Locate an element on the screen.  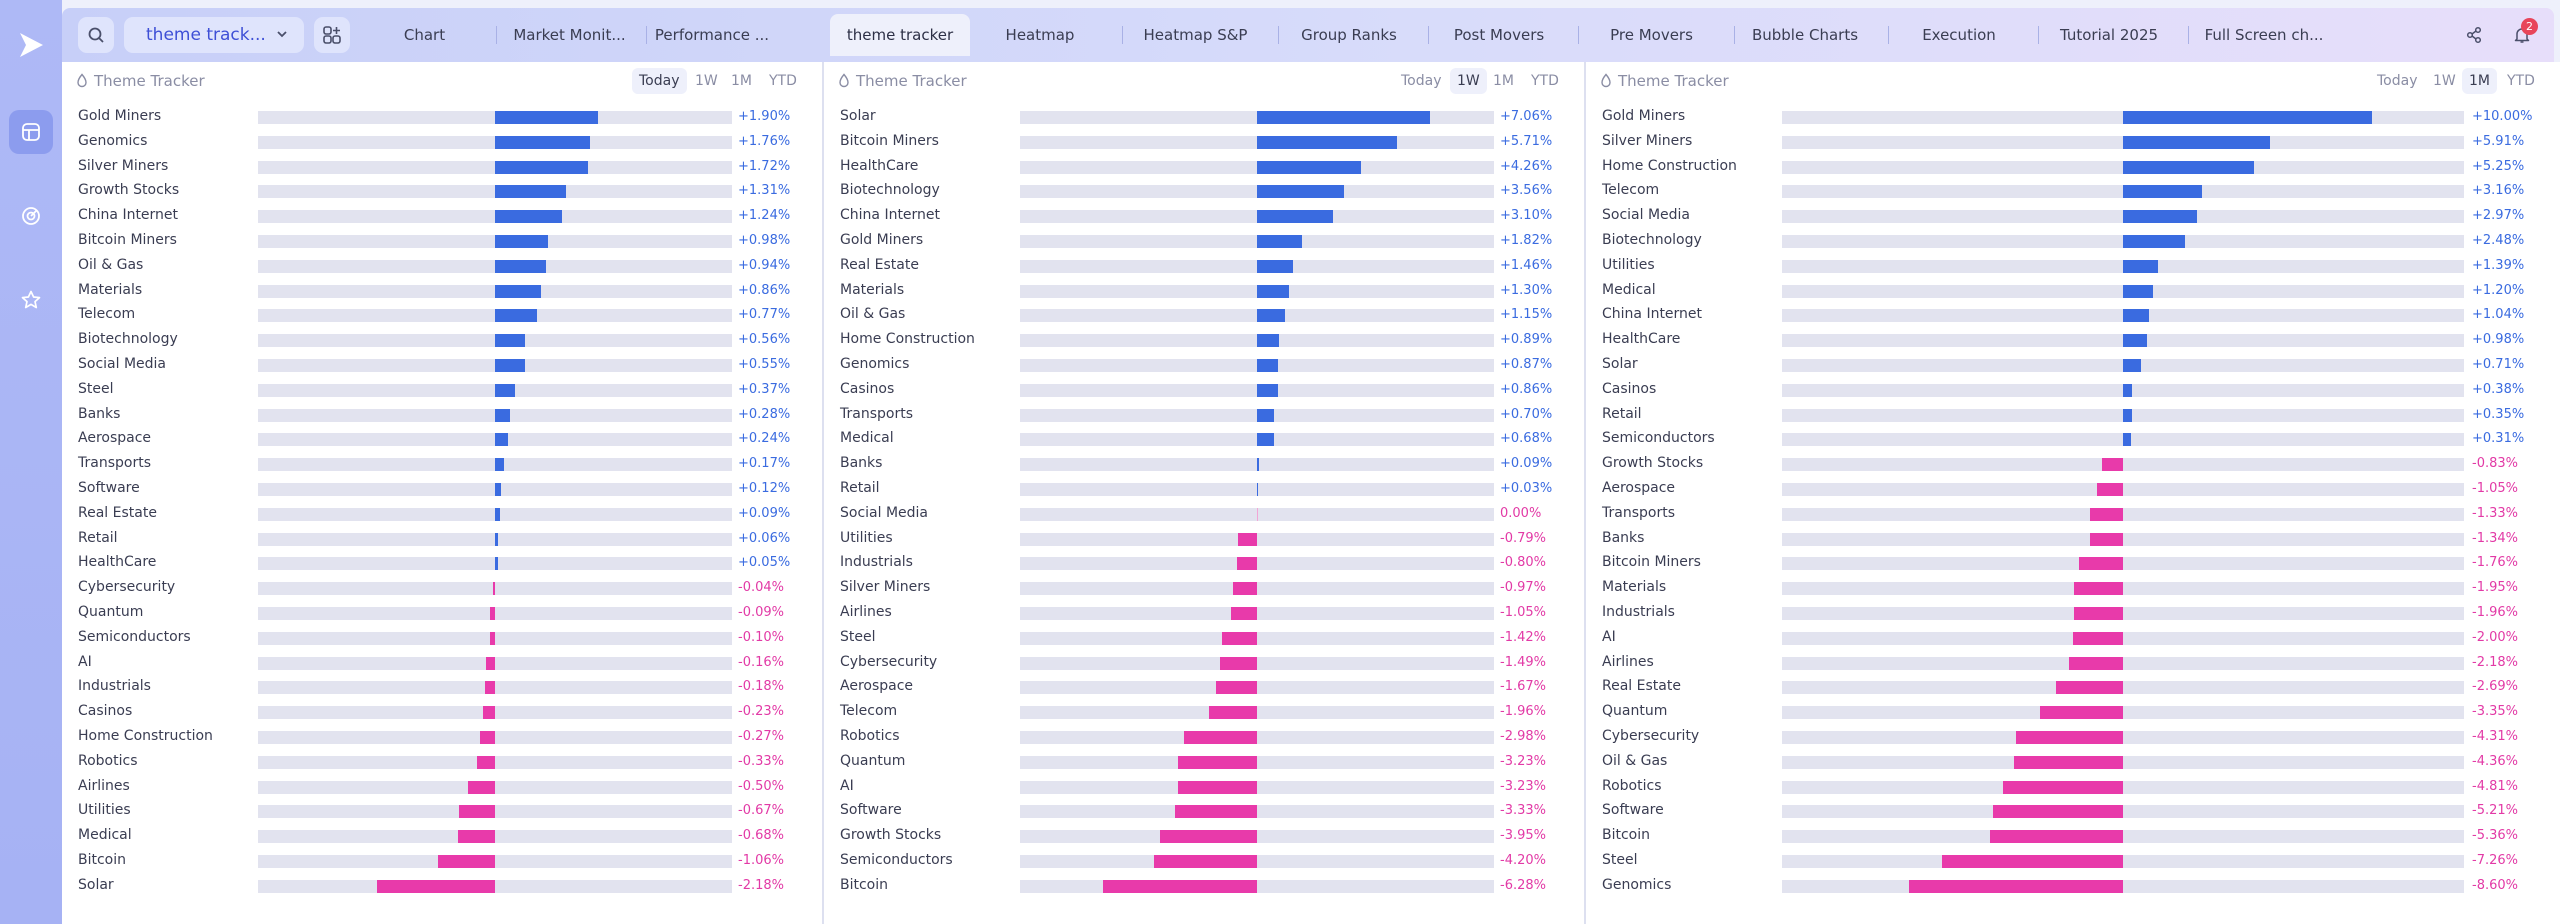
tab-theme-tracker: theme tracker is located at coordinates (900, 35).